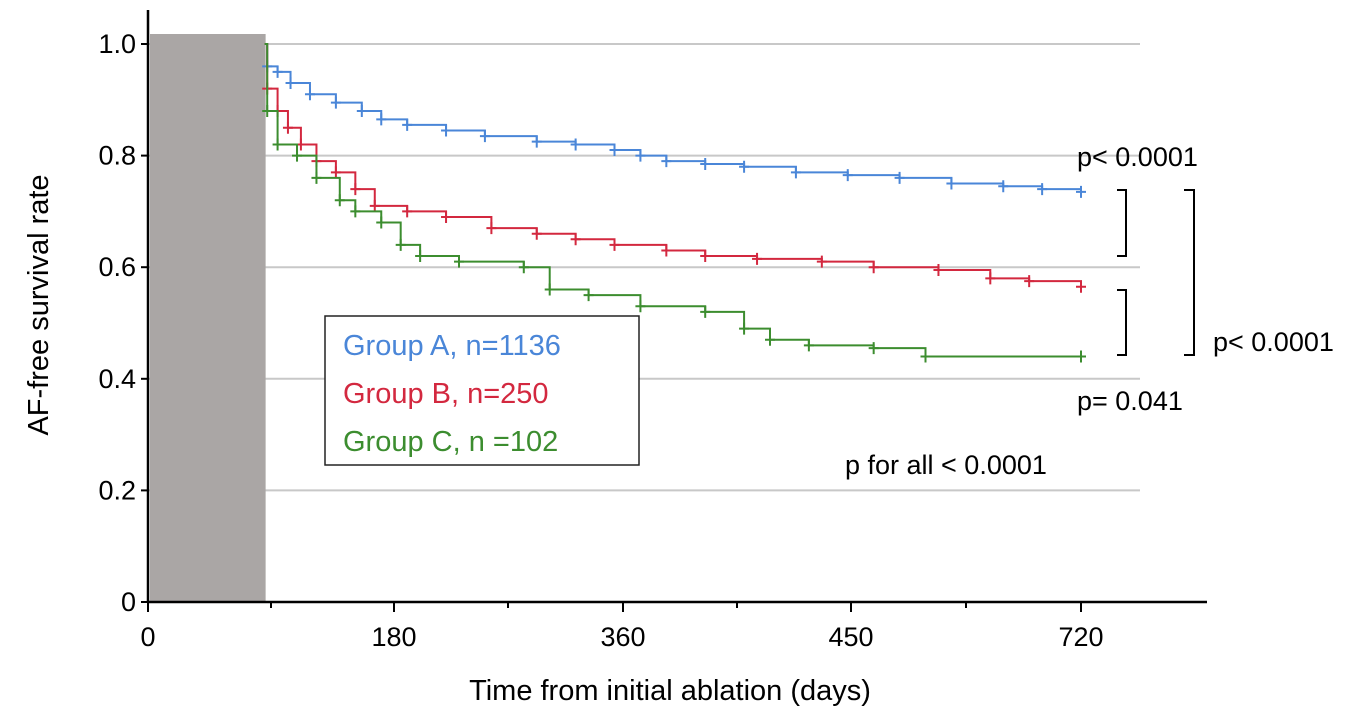 The width and height of the screenshot is (1360, 710). What do you see at coordinates (446, 394) in the screenshot?
I see `legend-entry-b: Group B, n=250` at bounding box center [446, 394].